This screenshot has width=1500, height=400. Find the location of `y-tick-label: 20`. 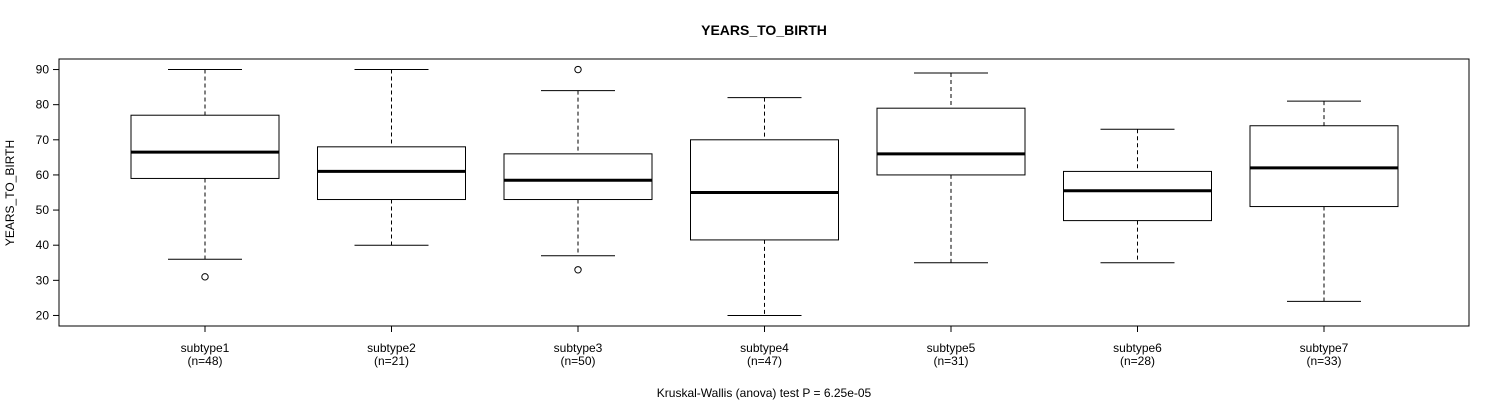

y-tick-label: 20 is located at coordinates (43, 315).